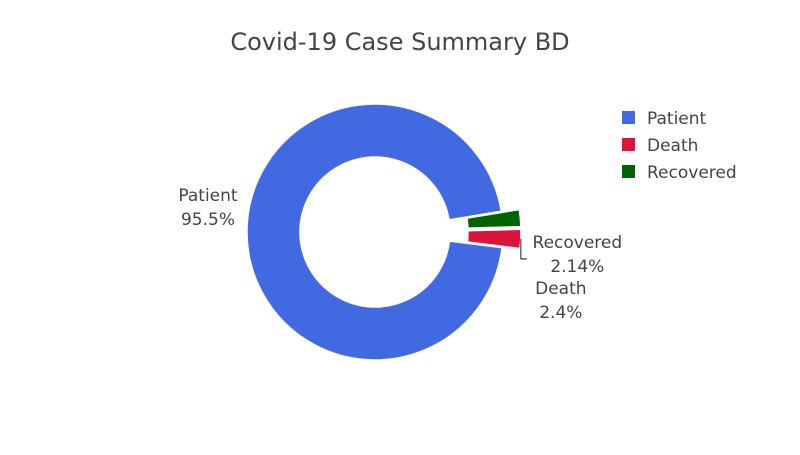 The height and width of the screenshot is (455, 800). I want to click on legend-swatch-recovered, so click(628, 171).